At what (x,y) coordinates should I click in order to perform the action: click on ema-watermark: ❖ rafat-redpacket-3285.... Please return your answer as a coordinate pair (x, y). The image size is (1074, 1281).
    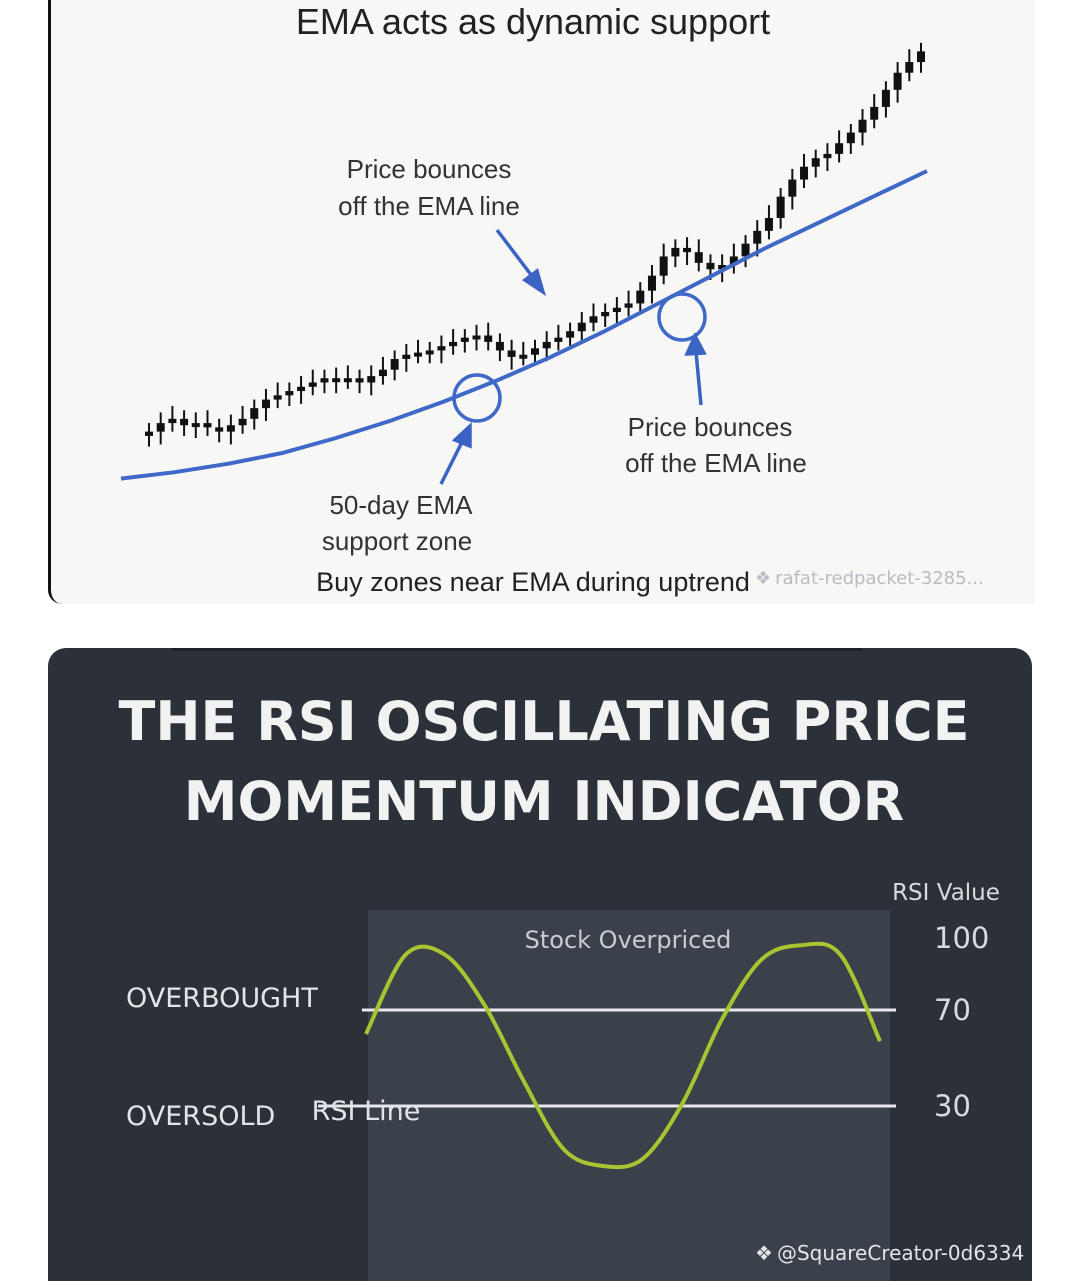
    Looking at the image, I should click on (869, 578).